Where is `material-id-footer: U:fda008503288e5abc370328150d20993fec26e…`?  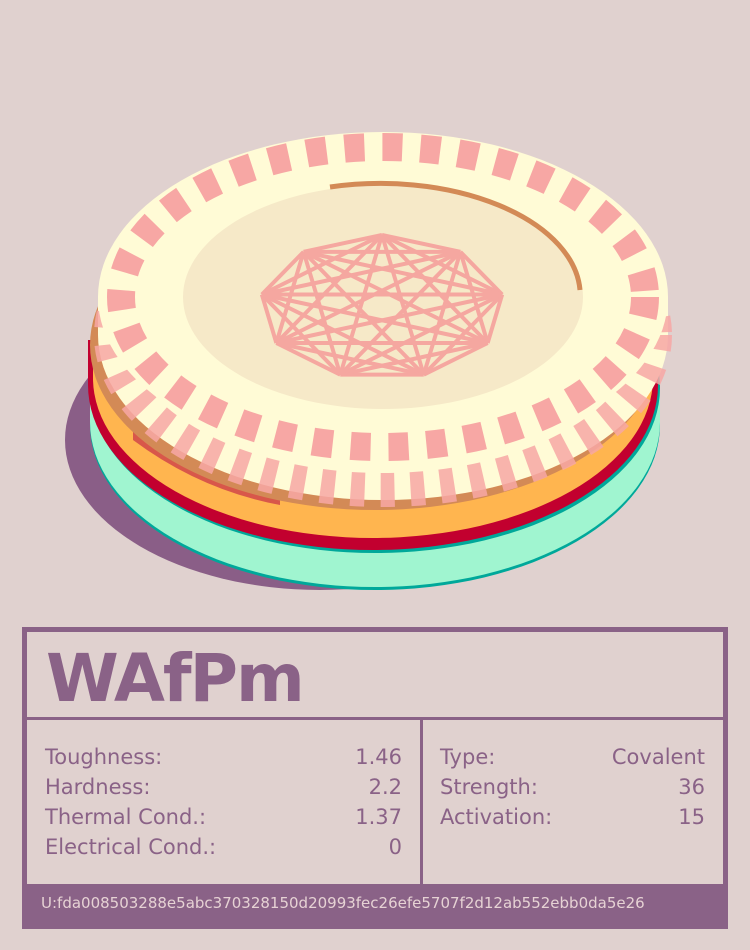
material-id-footer: U:fda008503288e5abc370328150d20993fec26e… is located at coordinates (375, 904).